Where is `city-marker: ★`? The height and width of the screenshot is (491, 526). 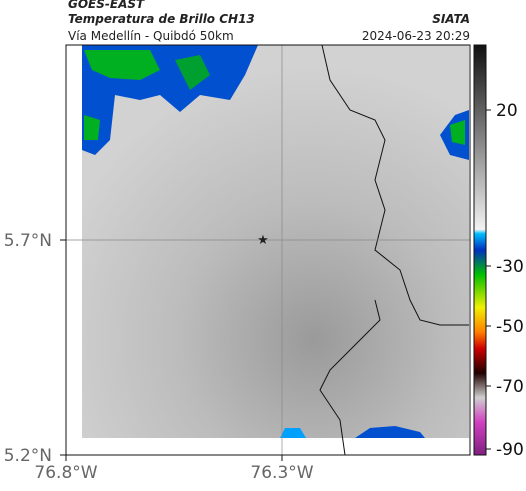 city-marker: ★ is located at coordinates (263, 240).